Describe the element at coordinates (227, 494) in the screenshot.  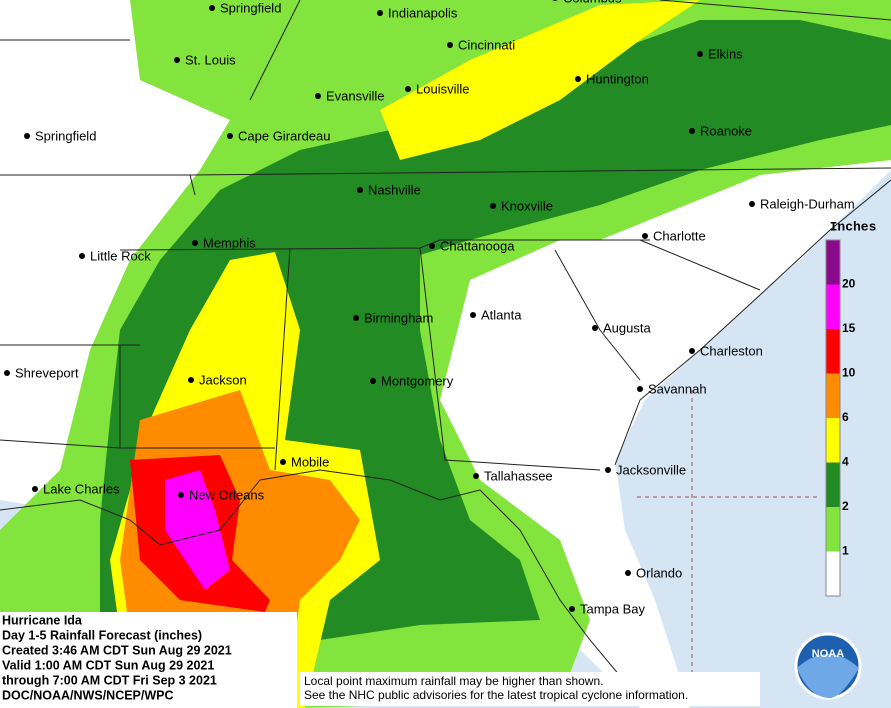
I see `city-label: New Orleans` at that location.